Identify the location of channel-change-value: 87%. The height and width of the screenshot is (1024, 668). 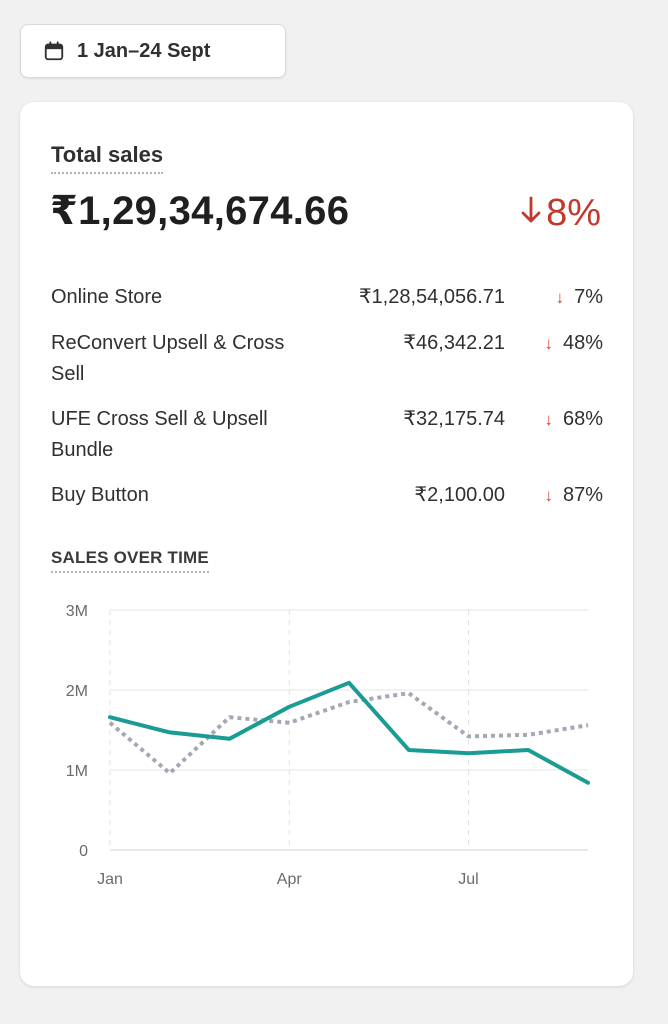
(582, 495).